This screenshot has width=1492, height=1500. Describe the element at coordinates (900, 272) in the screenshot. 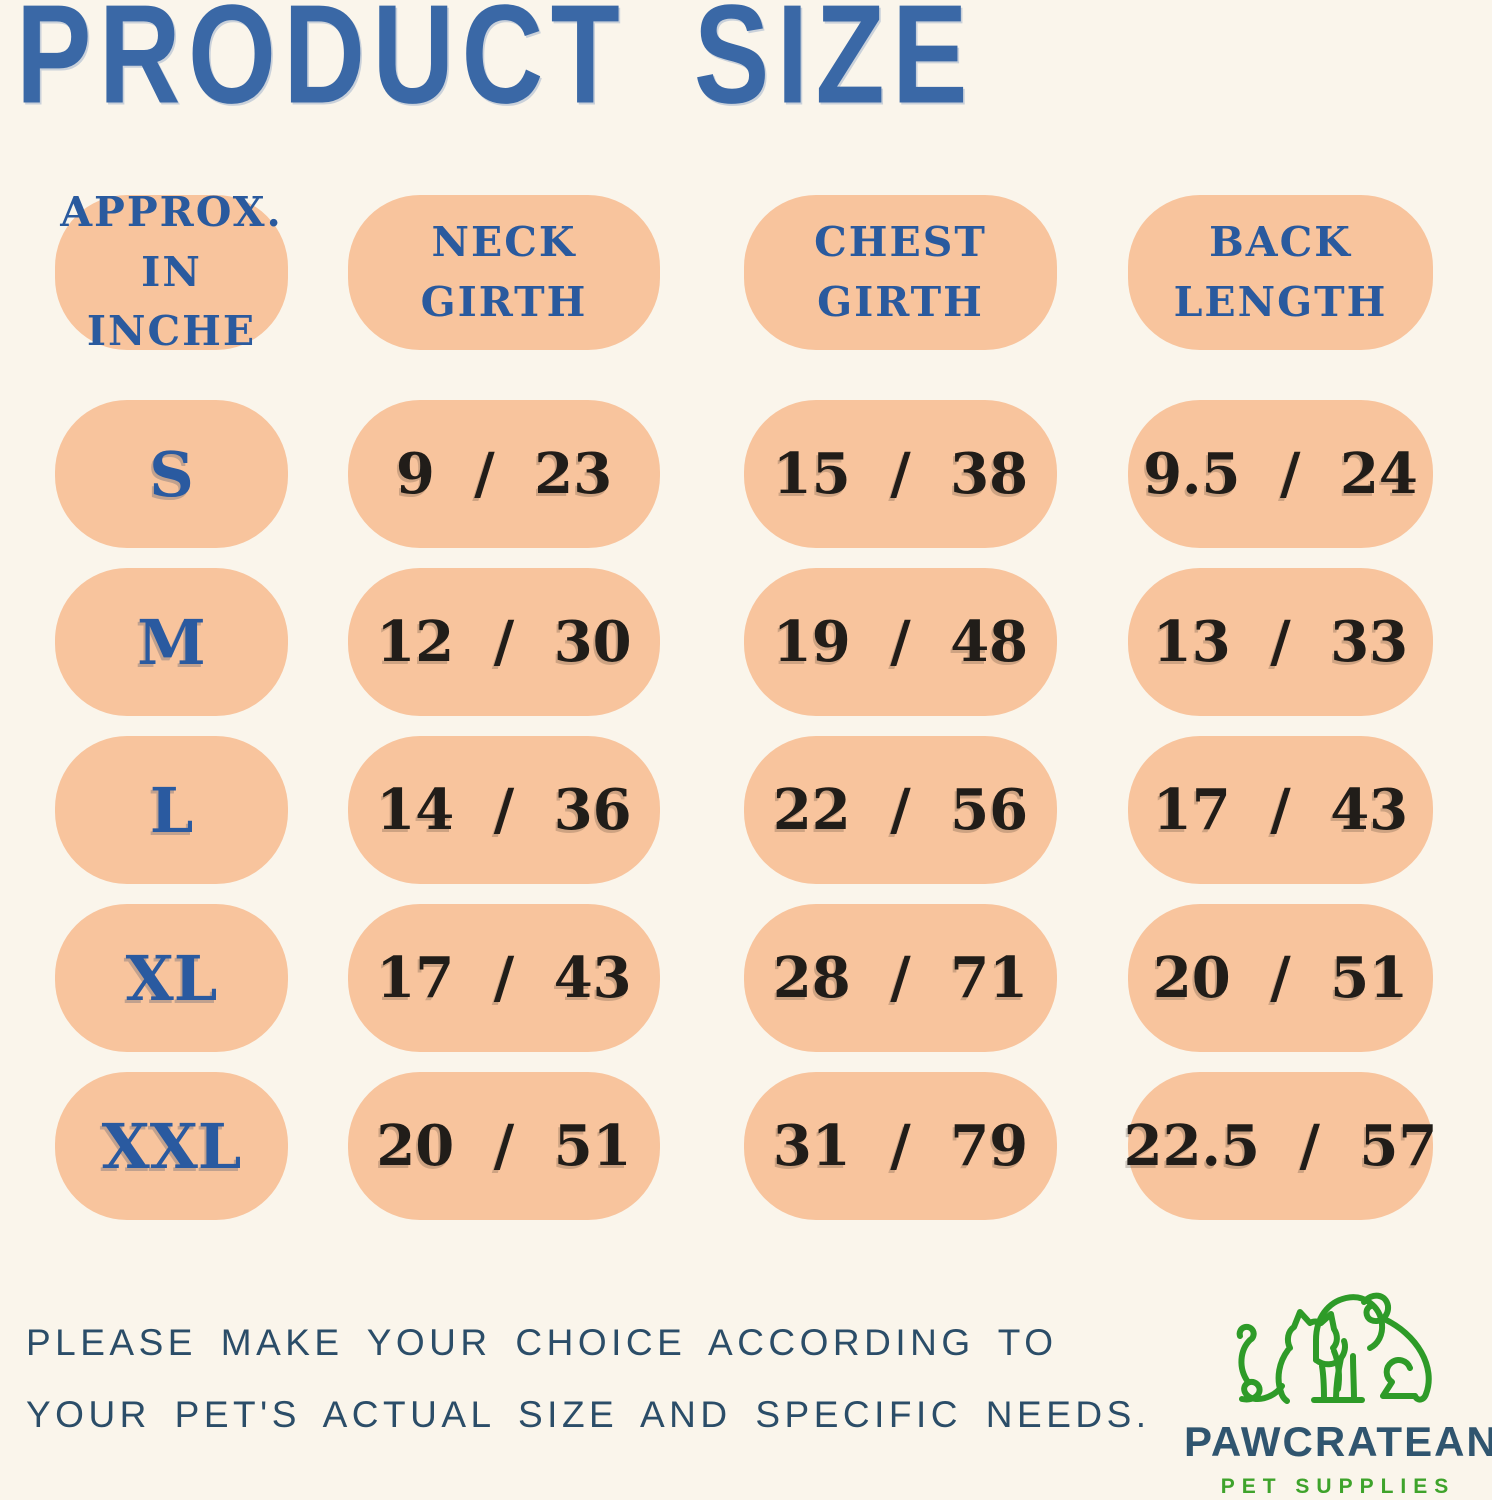

I see `header-cell-chest-girth: CHEST GIRTH` at that location.